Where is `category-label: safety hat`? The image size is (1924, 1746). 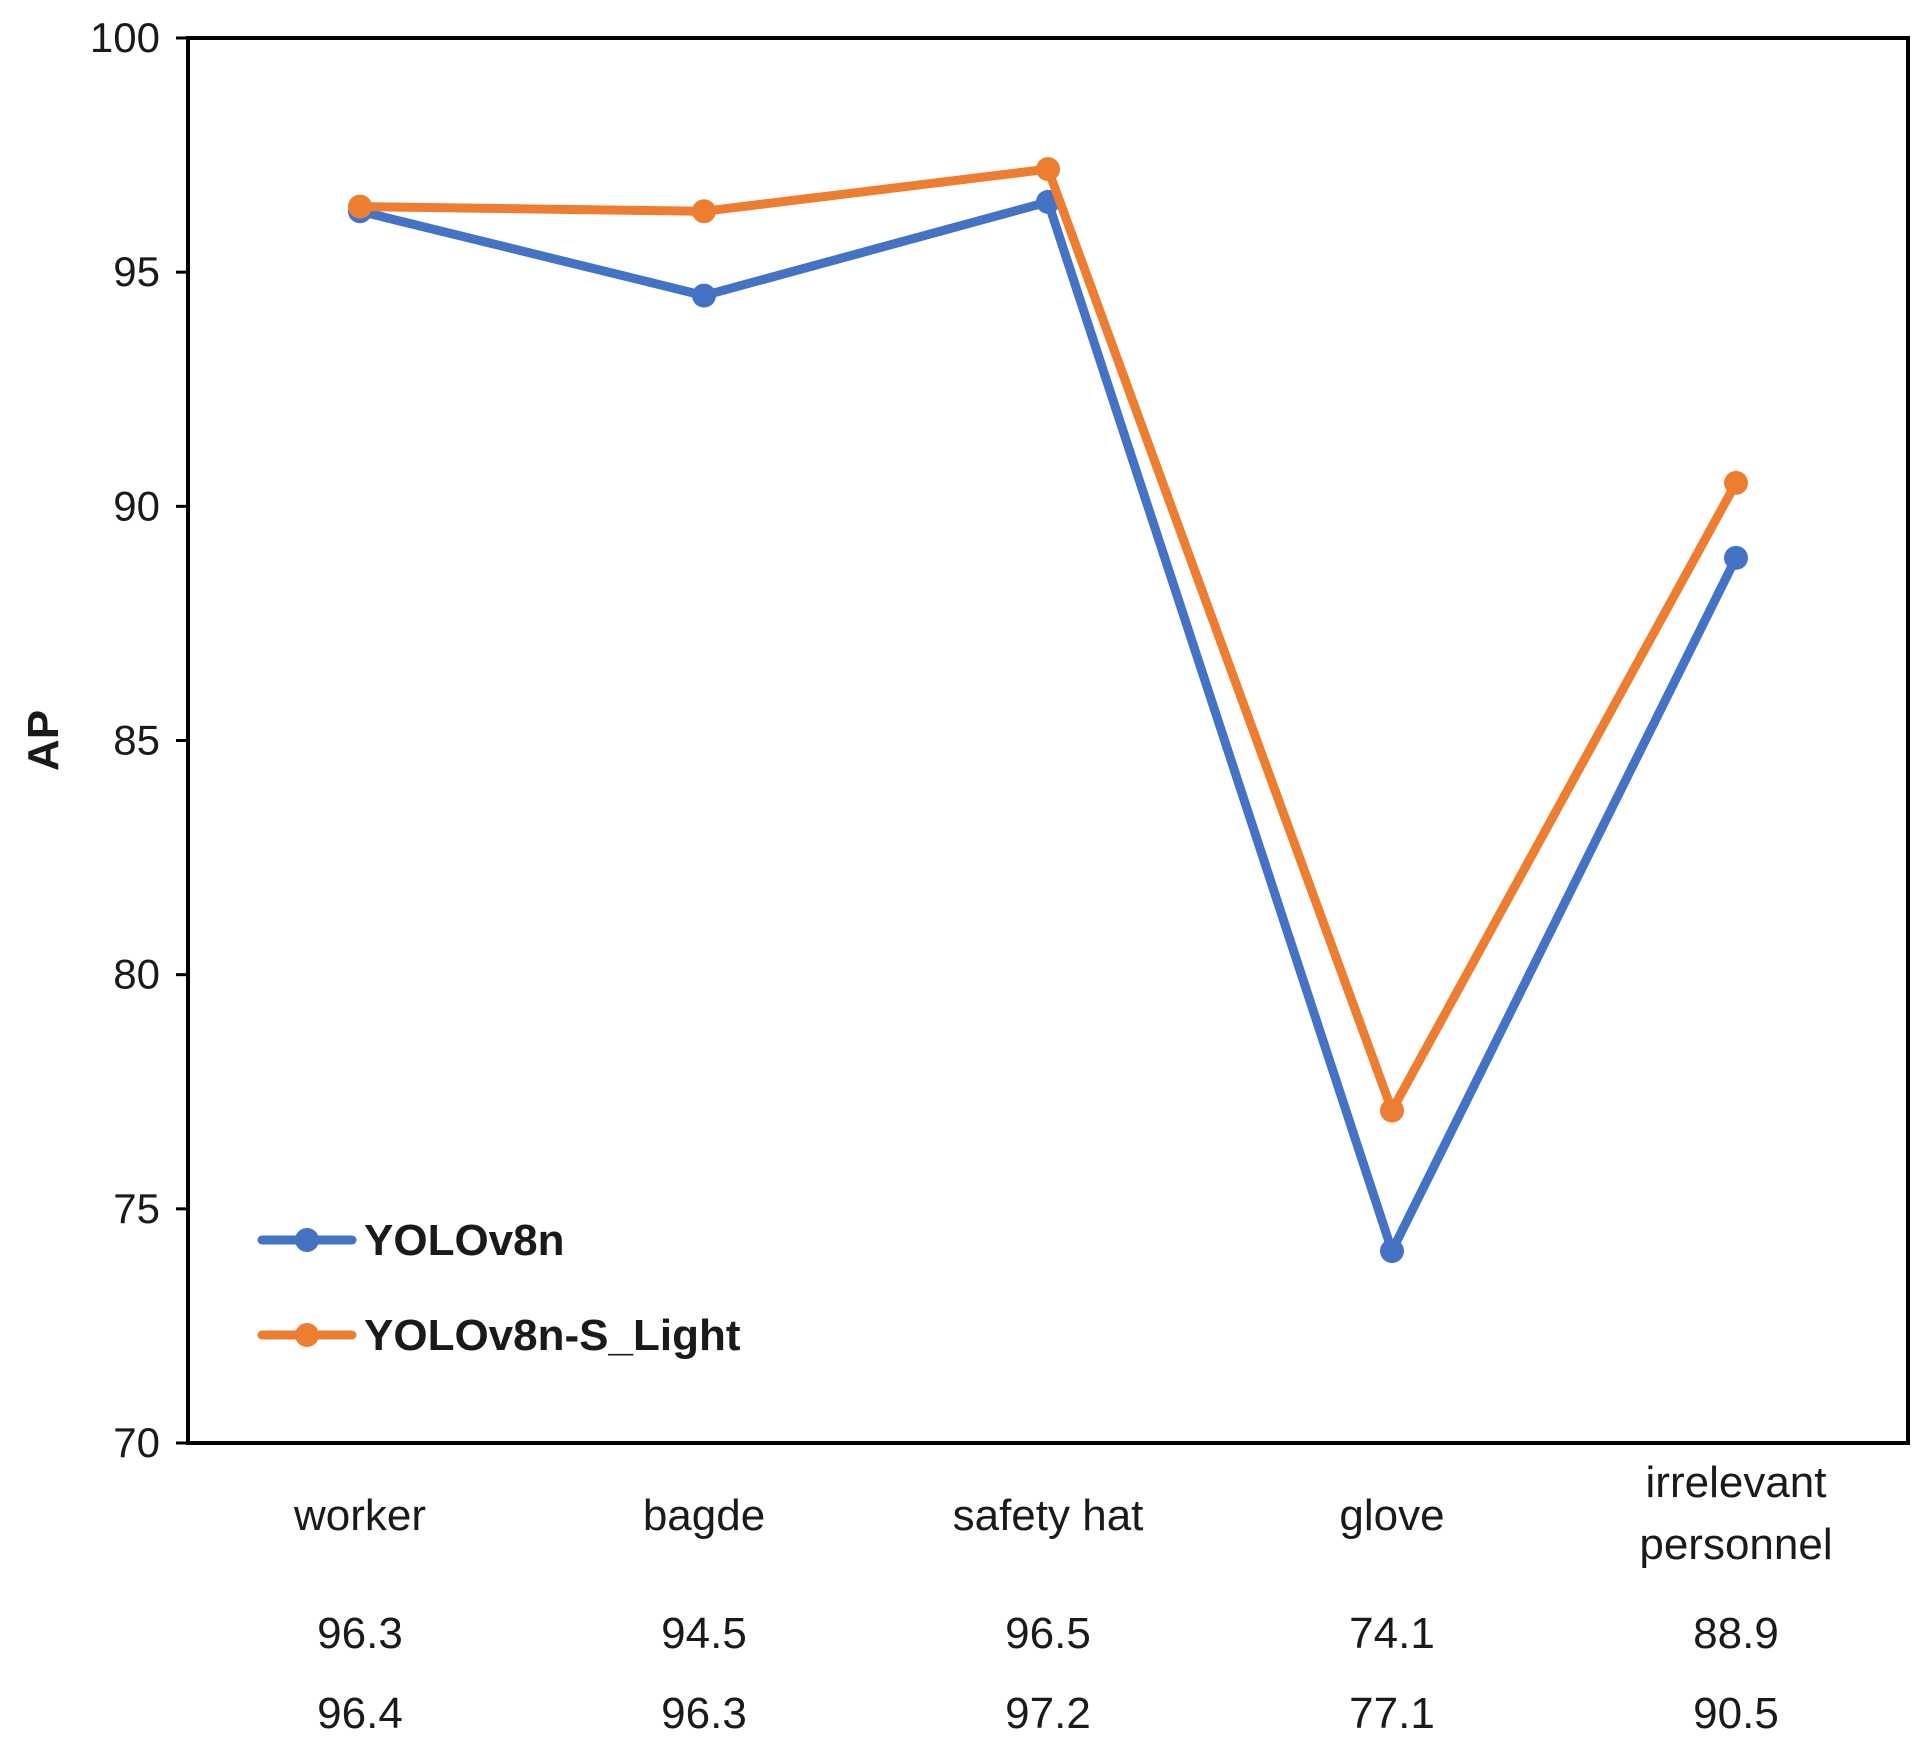
category-label: safety hat is located at coordinates (1048, 1515).